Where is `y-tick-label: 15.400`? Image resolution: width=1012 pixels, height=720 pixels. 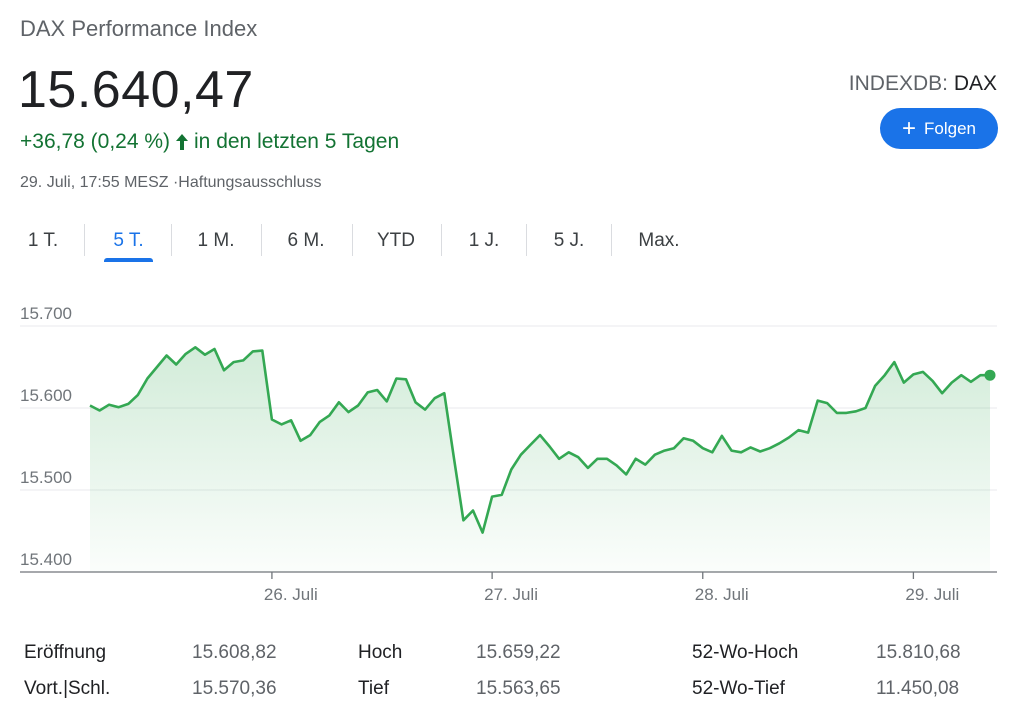
y-tick-label: 15.400 is located at coordinates (46, 559).